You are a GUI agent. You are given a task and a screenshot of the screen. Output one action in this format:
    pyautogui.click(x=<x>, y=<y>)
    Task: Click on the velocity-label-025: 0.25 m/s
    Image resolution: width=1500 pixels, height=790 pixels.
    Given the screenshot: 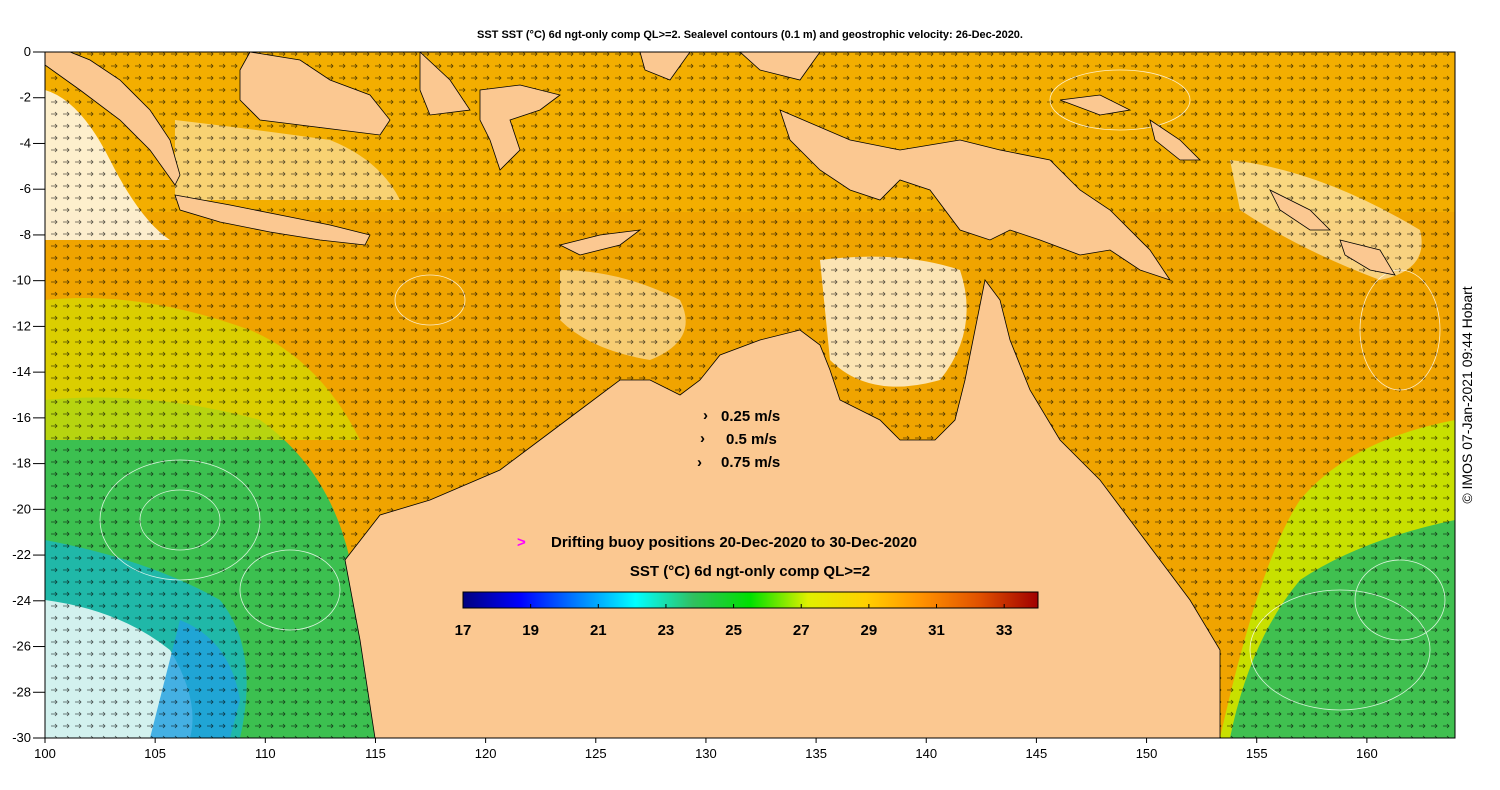 What is the action you would take?
    pyautogui.click(x=750, y=416)
    